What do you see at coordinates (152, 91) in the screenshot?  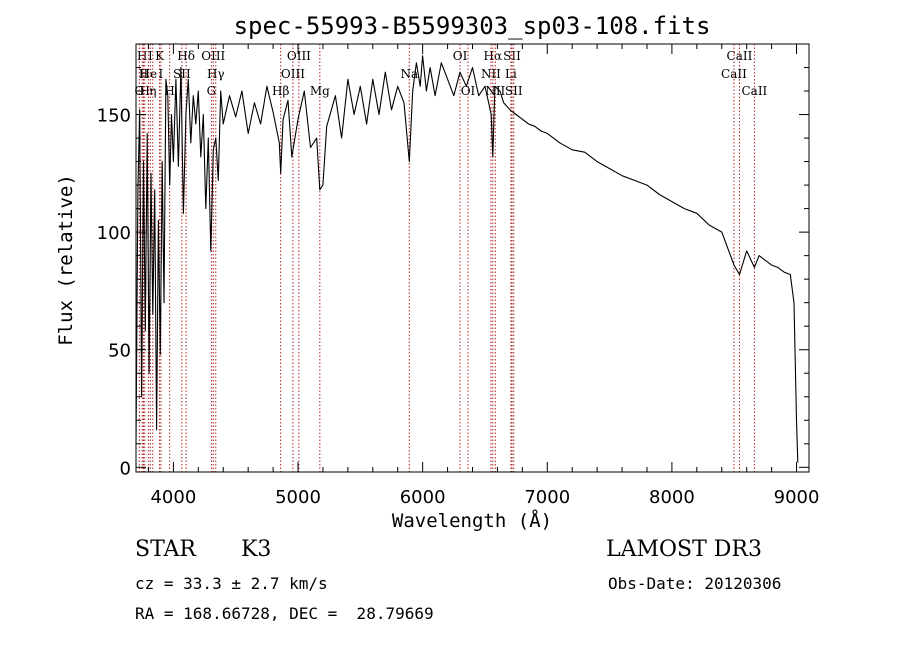 I see `line-label-6: η` at bounding box center [152, 91].